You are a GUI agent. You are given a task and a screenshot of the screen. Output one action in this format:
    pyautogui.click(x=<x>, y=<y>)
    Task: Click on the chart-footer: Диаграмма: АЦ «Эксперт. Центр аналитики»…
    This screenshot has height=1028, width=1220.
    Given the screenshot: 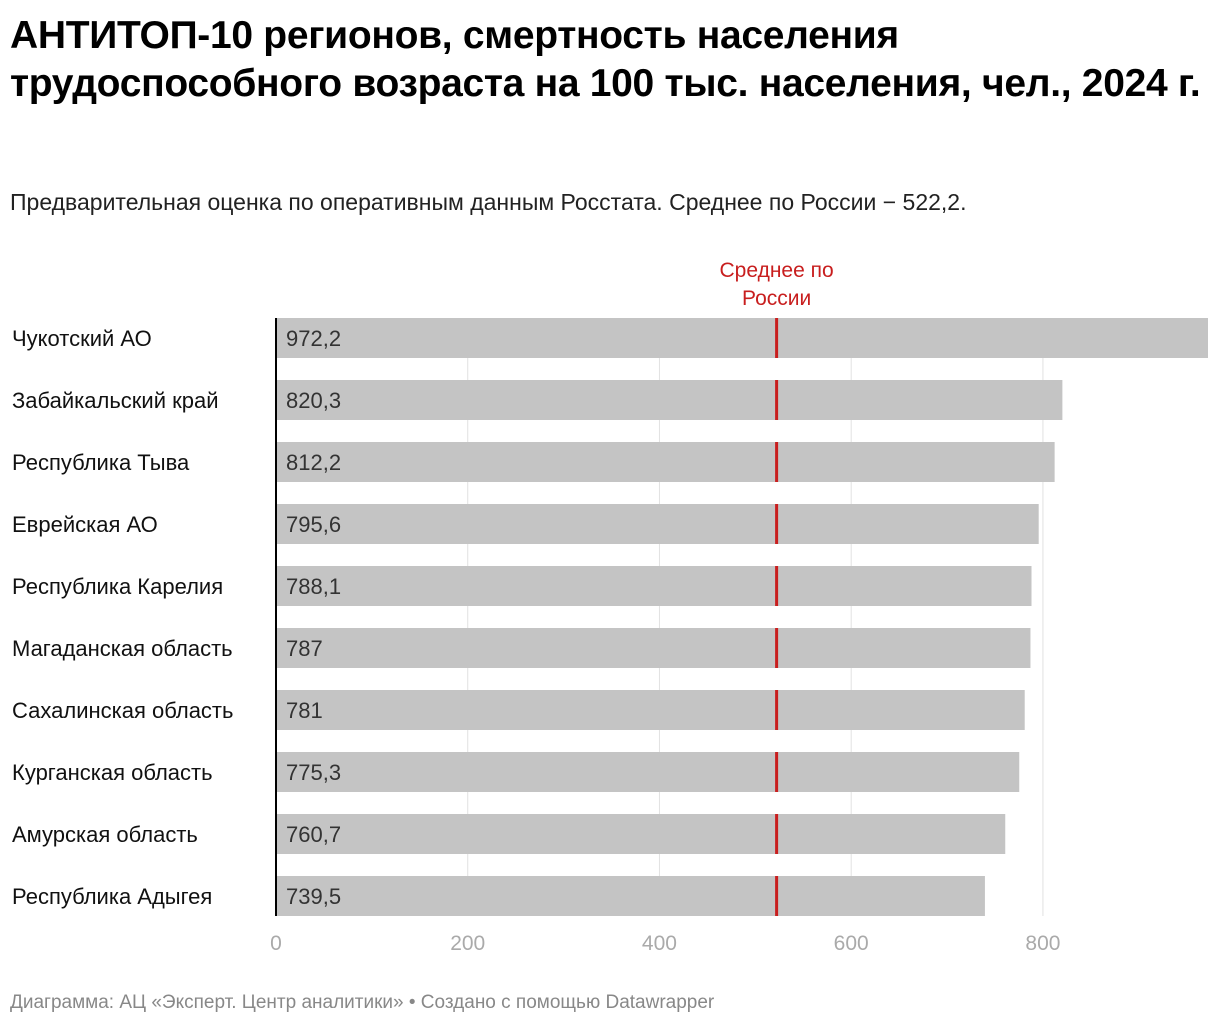 What is the action you would take?
    pyautogui.click(x=362, y=1003)
    